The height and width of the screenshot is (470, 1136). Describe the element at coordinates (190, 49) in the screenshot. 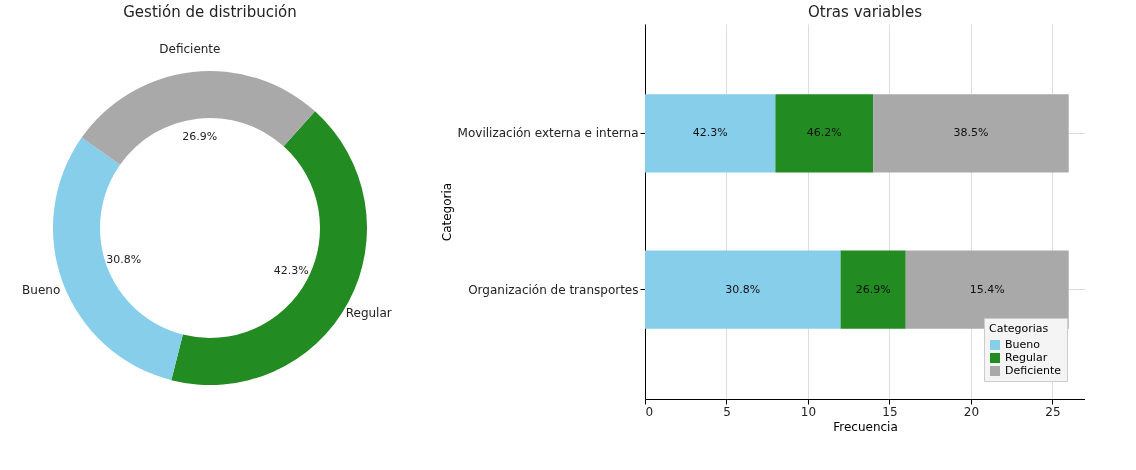

I see `slice-label: Deficiente` at that location.